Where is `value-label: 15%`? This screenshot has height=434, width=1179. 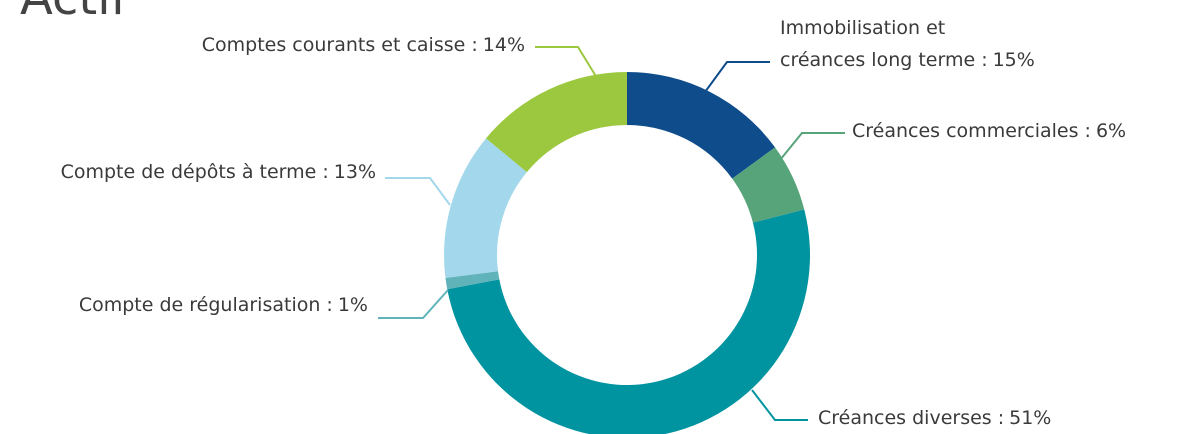
value-label: 15% is located at coordinates (1013, 60).